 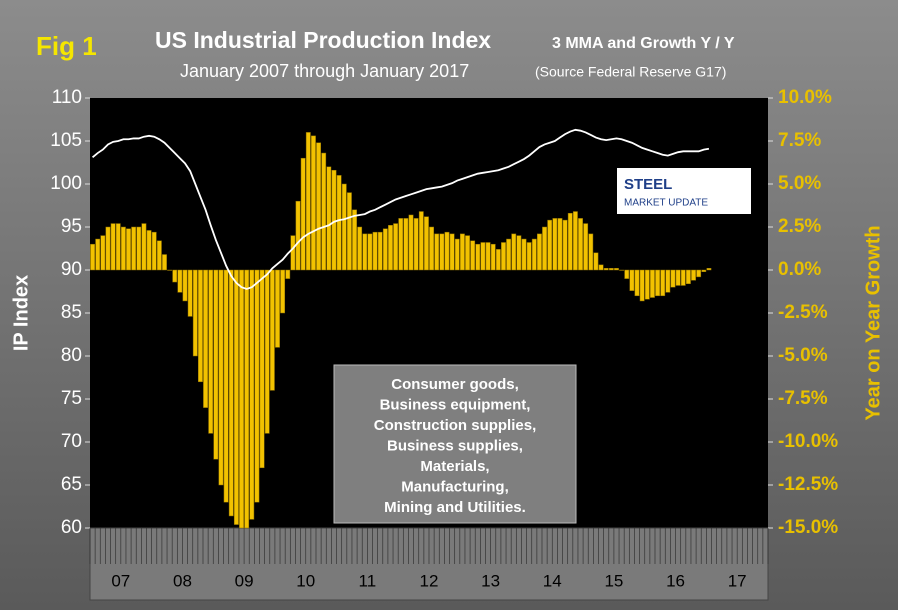 What do you see at coordinates (803, 312) in the screenshot?
I see `y2-tick-label: -2.5%` at bounding box center [803, 312].